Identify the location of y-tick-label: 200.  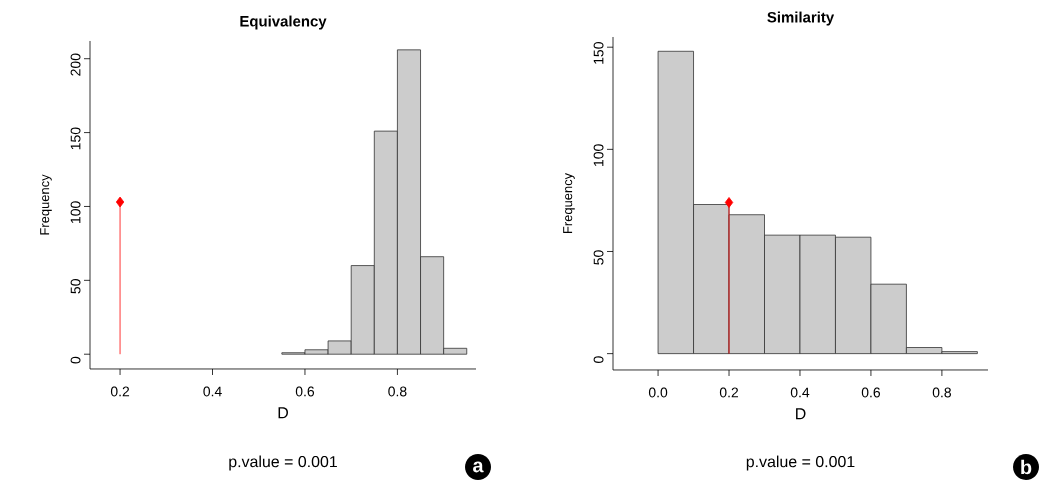
(75, 64).